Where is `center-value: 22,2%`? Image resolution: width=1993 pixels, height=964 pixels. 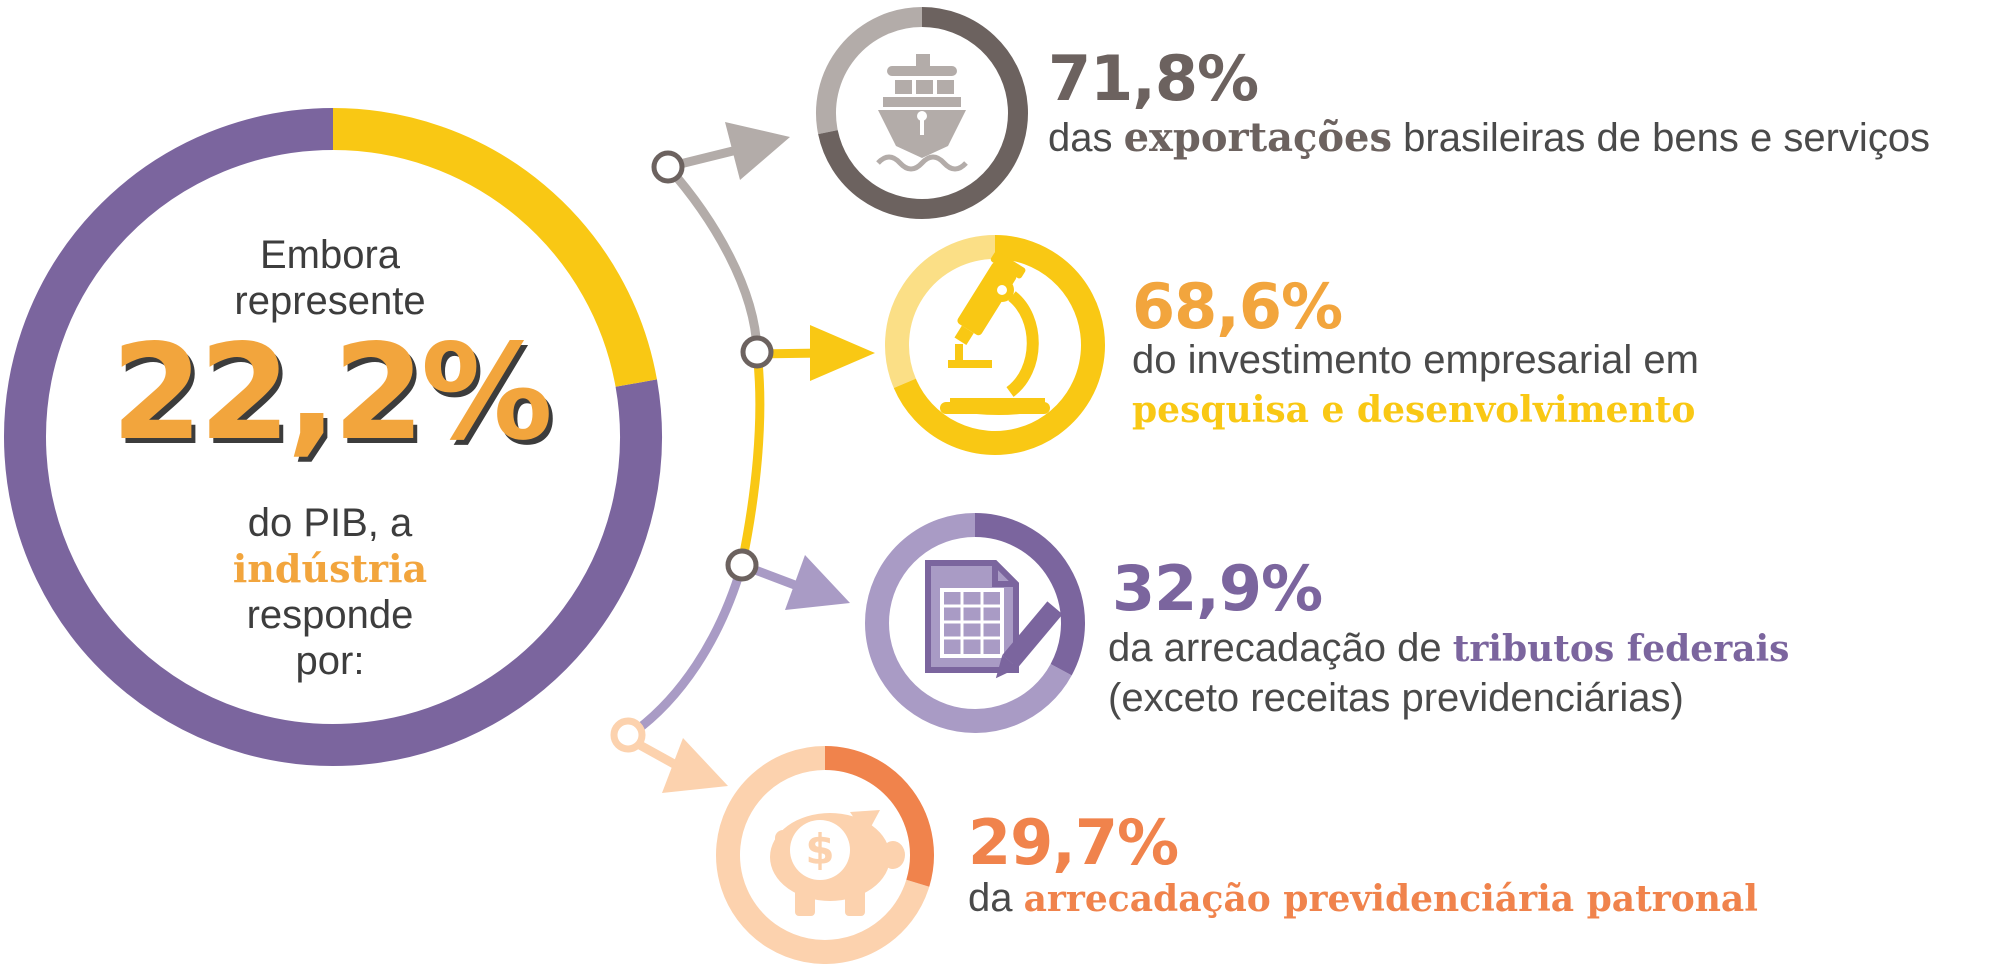
center-value: 22,2% is located at coordinates (332, 393).